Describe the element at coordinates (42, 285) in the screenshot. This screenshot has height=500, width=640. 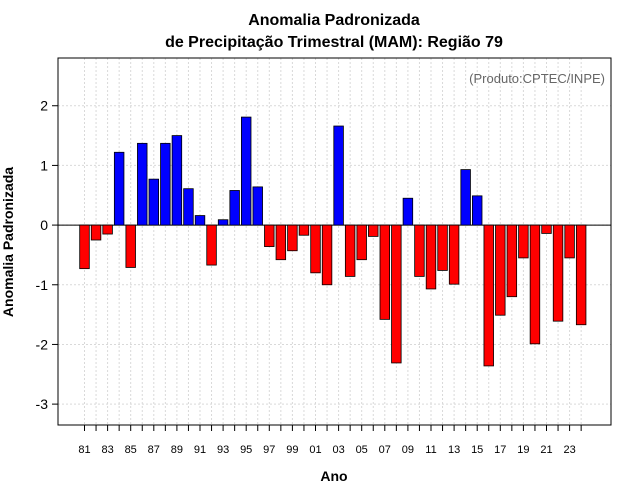
I see `y-tick-label: -1` at that location.